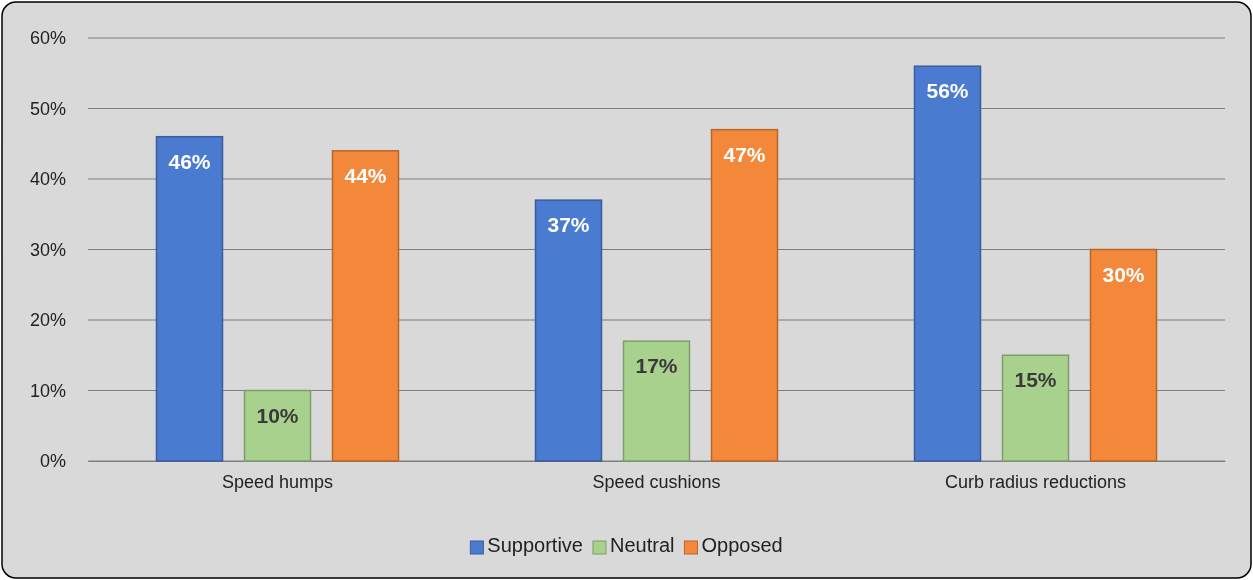 The height and width of the screenshot is (580, 1253). What do you see at coordinates (642, 545) in the screenshot?
I see `legend-label: Neutral` at bounding box center [642, 545].